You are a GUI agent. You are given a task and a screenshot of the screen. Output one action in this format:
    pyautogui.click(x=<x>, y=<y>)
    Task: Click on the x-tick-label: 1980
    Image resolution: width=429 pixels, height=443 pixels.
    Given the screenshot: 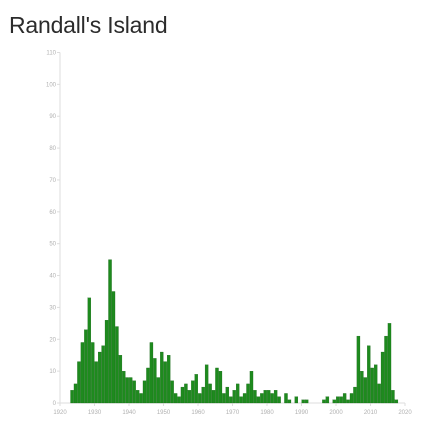 What is the action you would take?
    pyautogui.click(x=267, y=413)
    